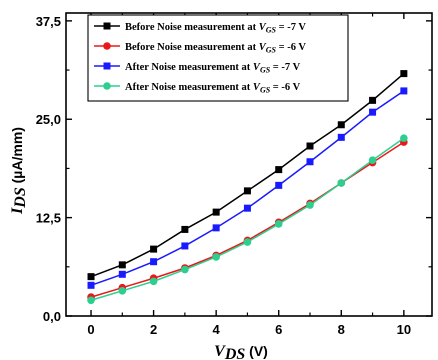 The height and width of the screenshot is (360, 438). I want to click on x-tick-label: 6, so click(278, 329).